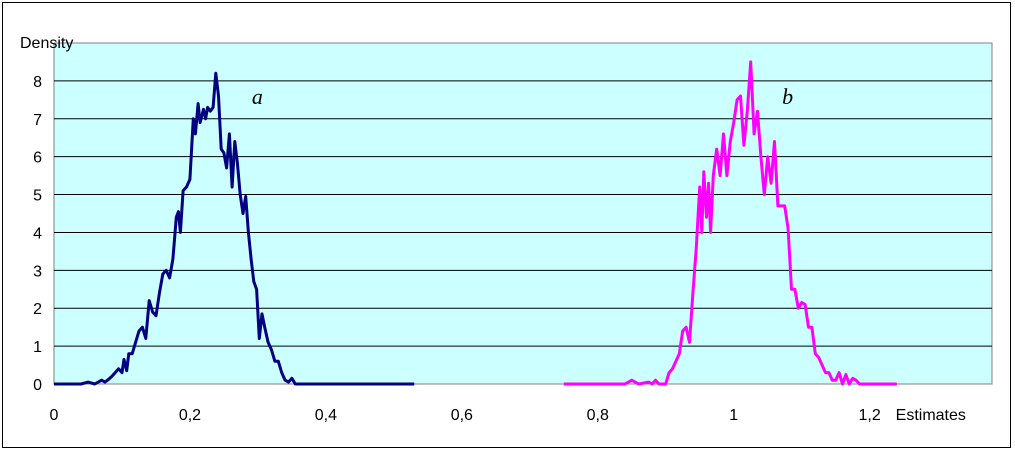 The image size is (1015, 452). I want to click on y-axis-title: Density, so click(46, 43).